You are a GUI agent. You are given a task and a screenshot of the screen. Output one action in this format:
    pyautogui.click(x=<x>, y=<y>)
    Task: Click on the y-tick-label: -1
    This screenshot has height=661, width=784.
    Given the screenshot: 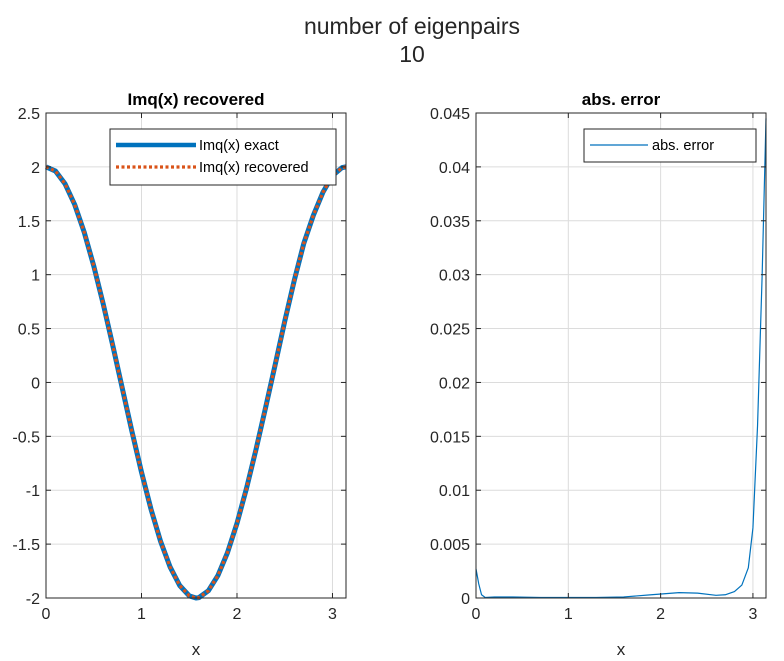 What is the action you would take?
    pyautogui.click(x=33, y=491)
    